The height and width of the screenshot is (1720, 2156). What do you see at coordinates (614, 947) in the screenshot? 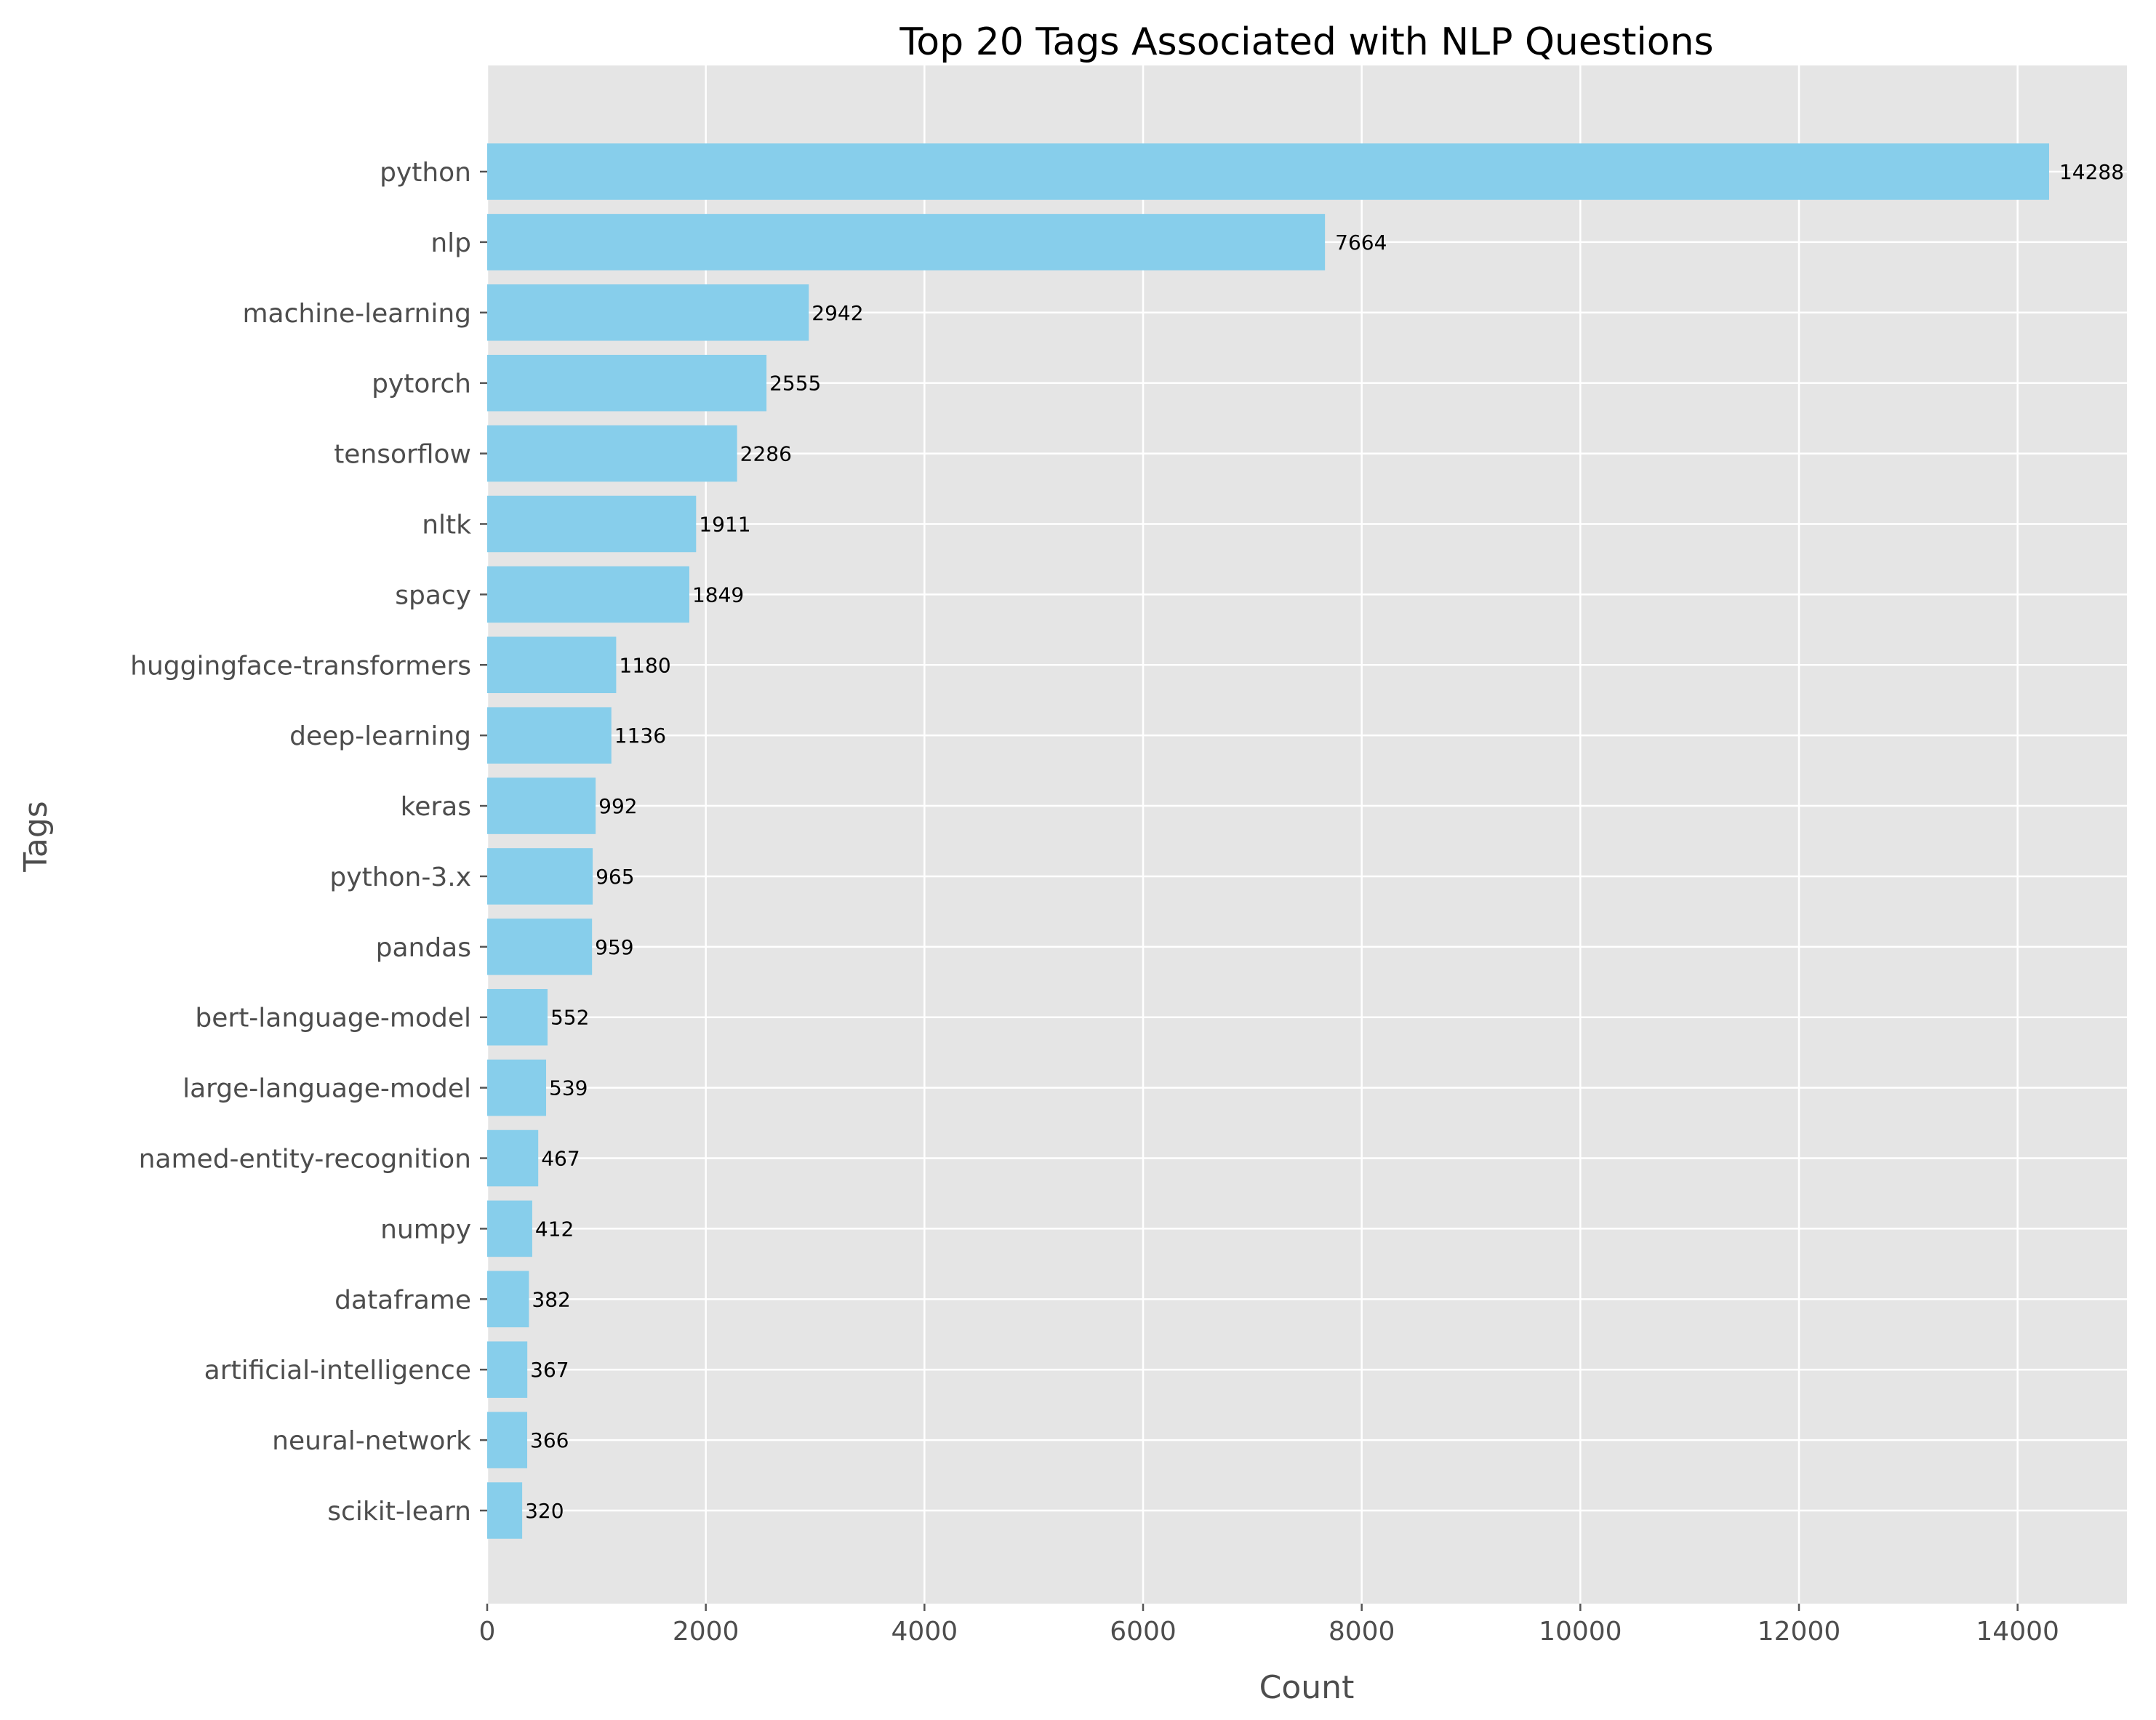
I see `data-label-pandas: 959` at bounding box center [614, 947].